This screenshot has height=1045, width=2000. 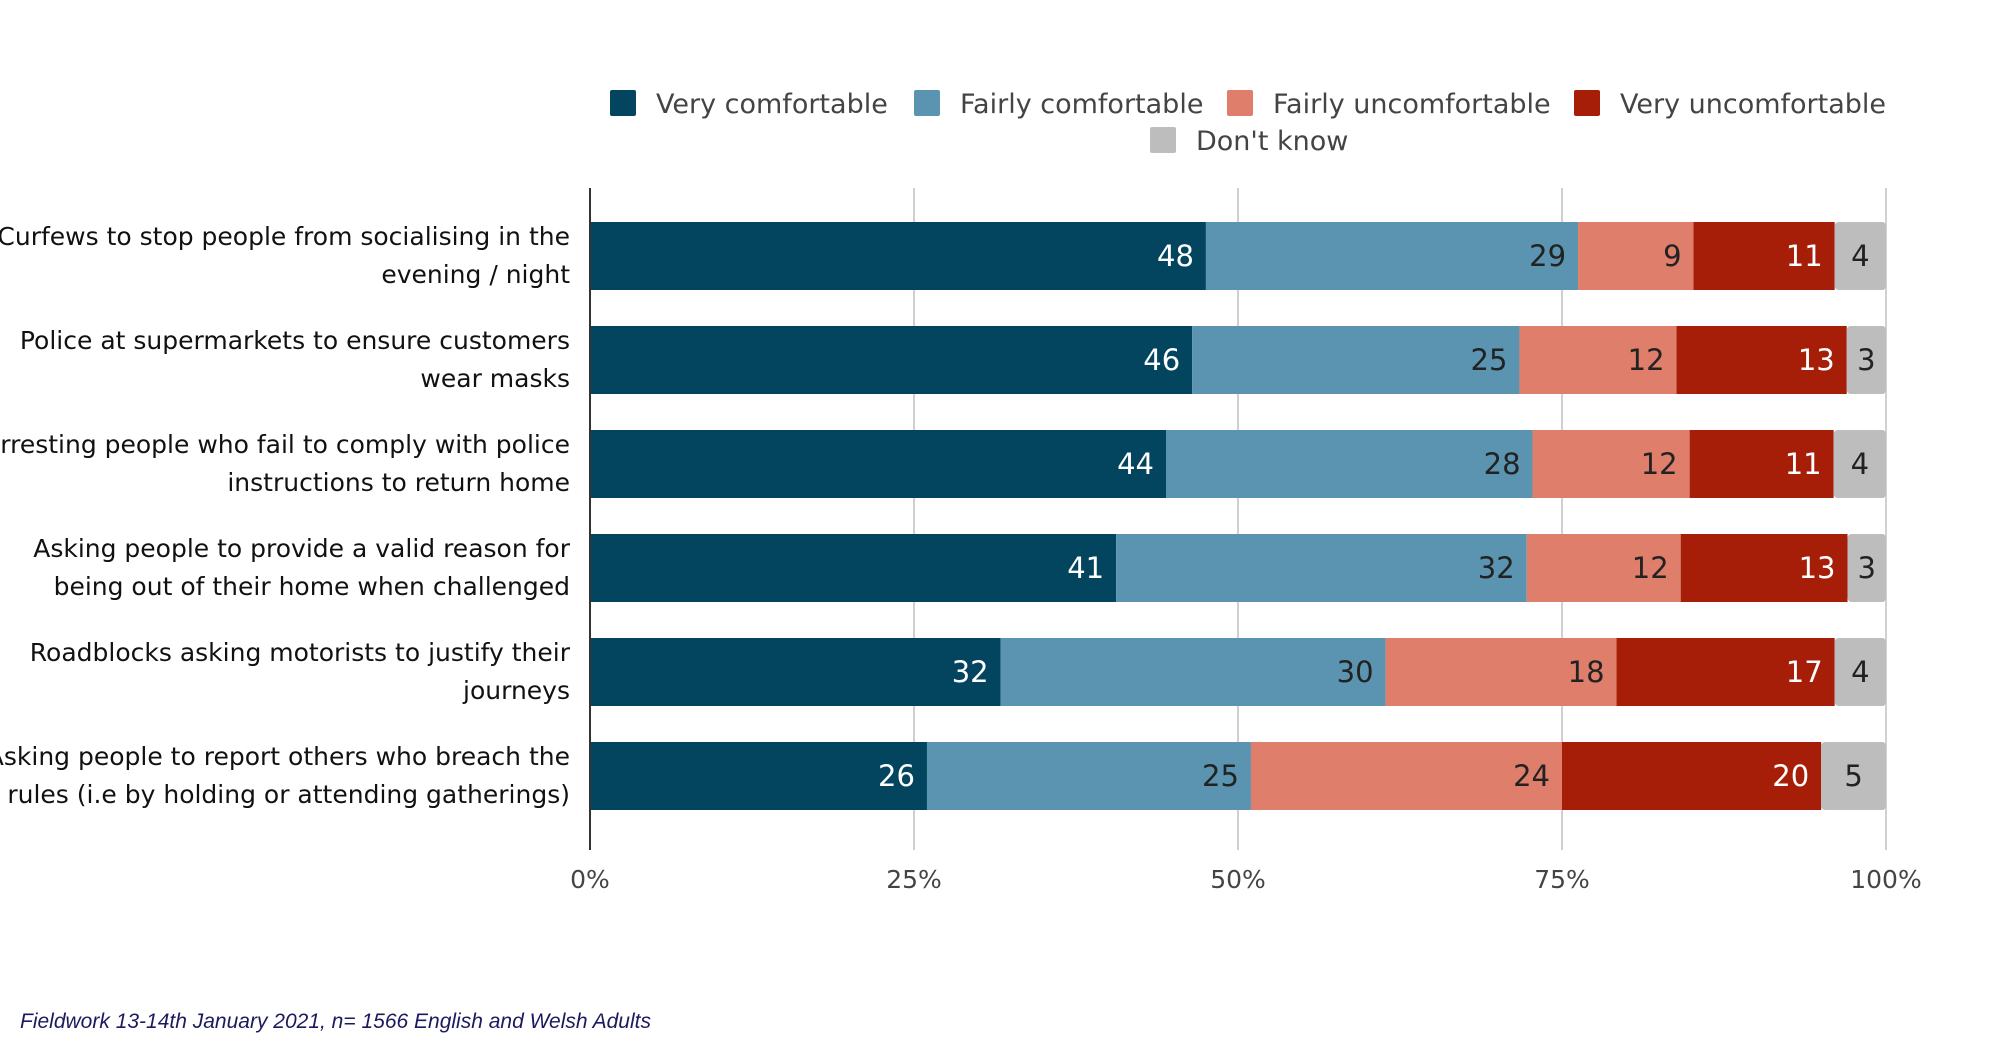 What do you see at coordinates (1085, 568) in the screenshot?
I see `data-label: 41` at bounding box center [1085, 568].